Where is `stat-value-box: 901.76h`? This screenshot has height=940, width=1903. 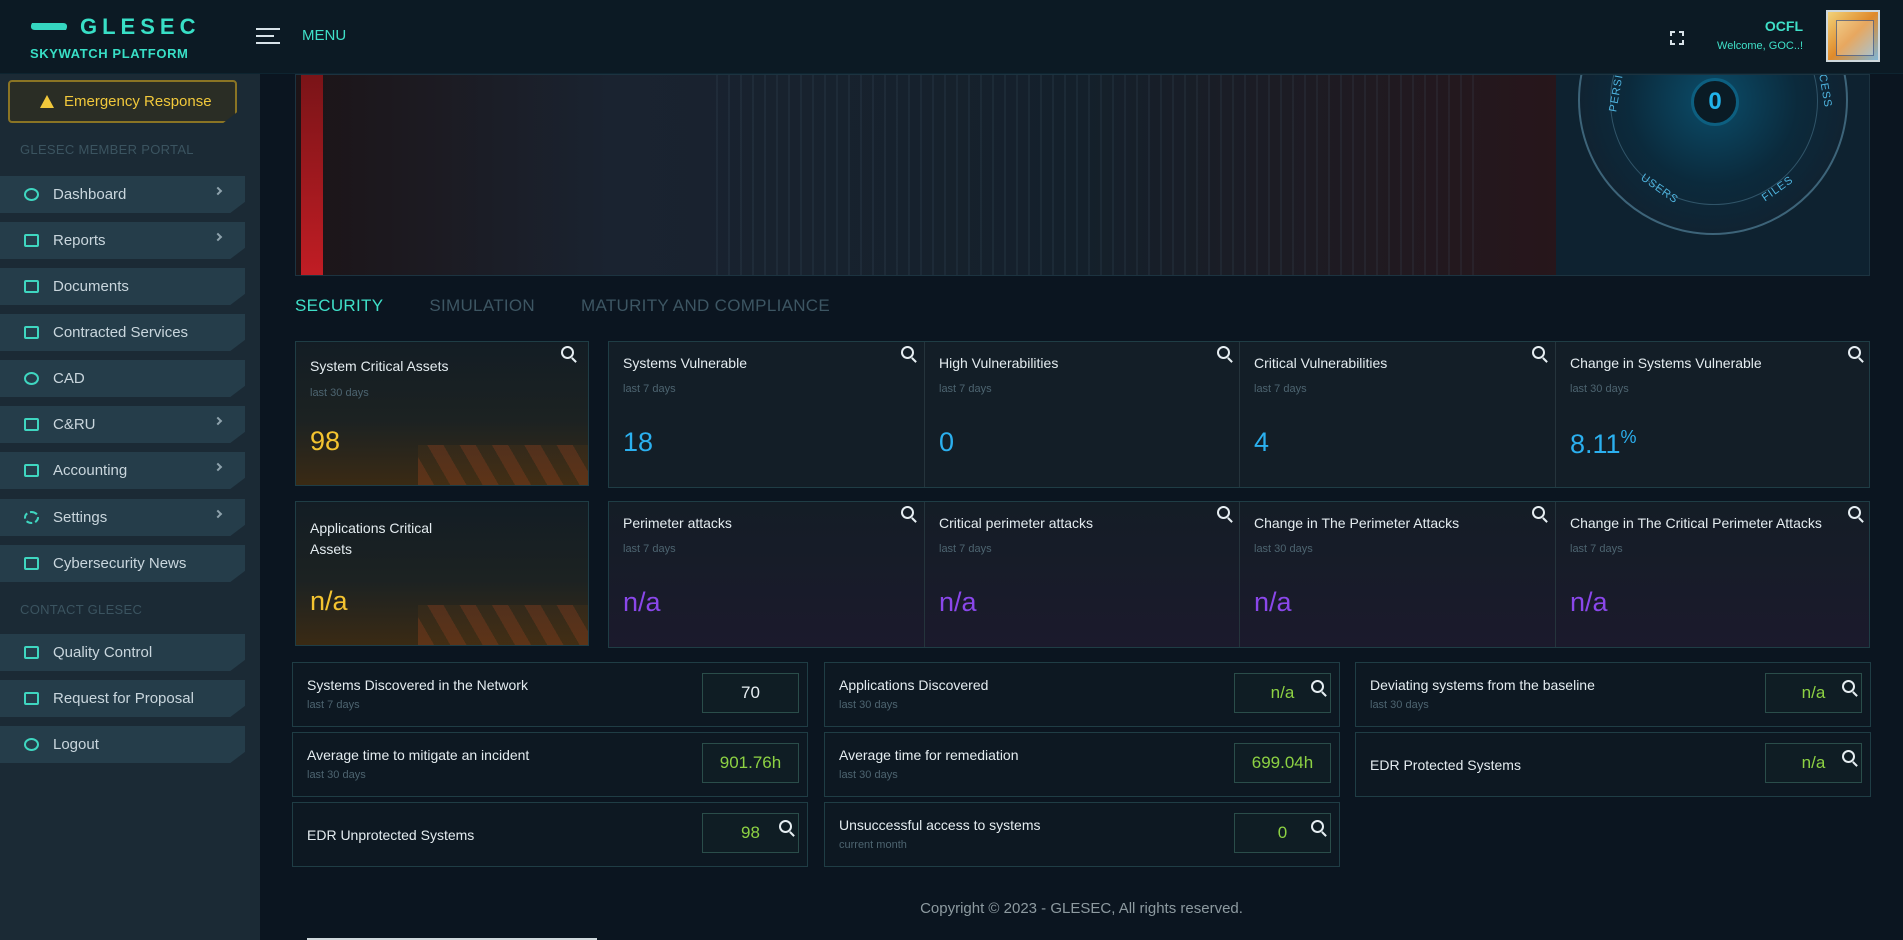
stat-value-box: 901.76h is located at coordinates (750, 763).